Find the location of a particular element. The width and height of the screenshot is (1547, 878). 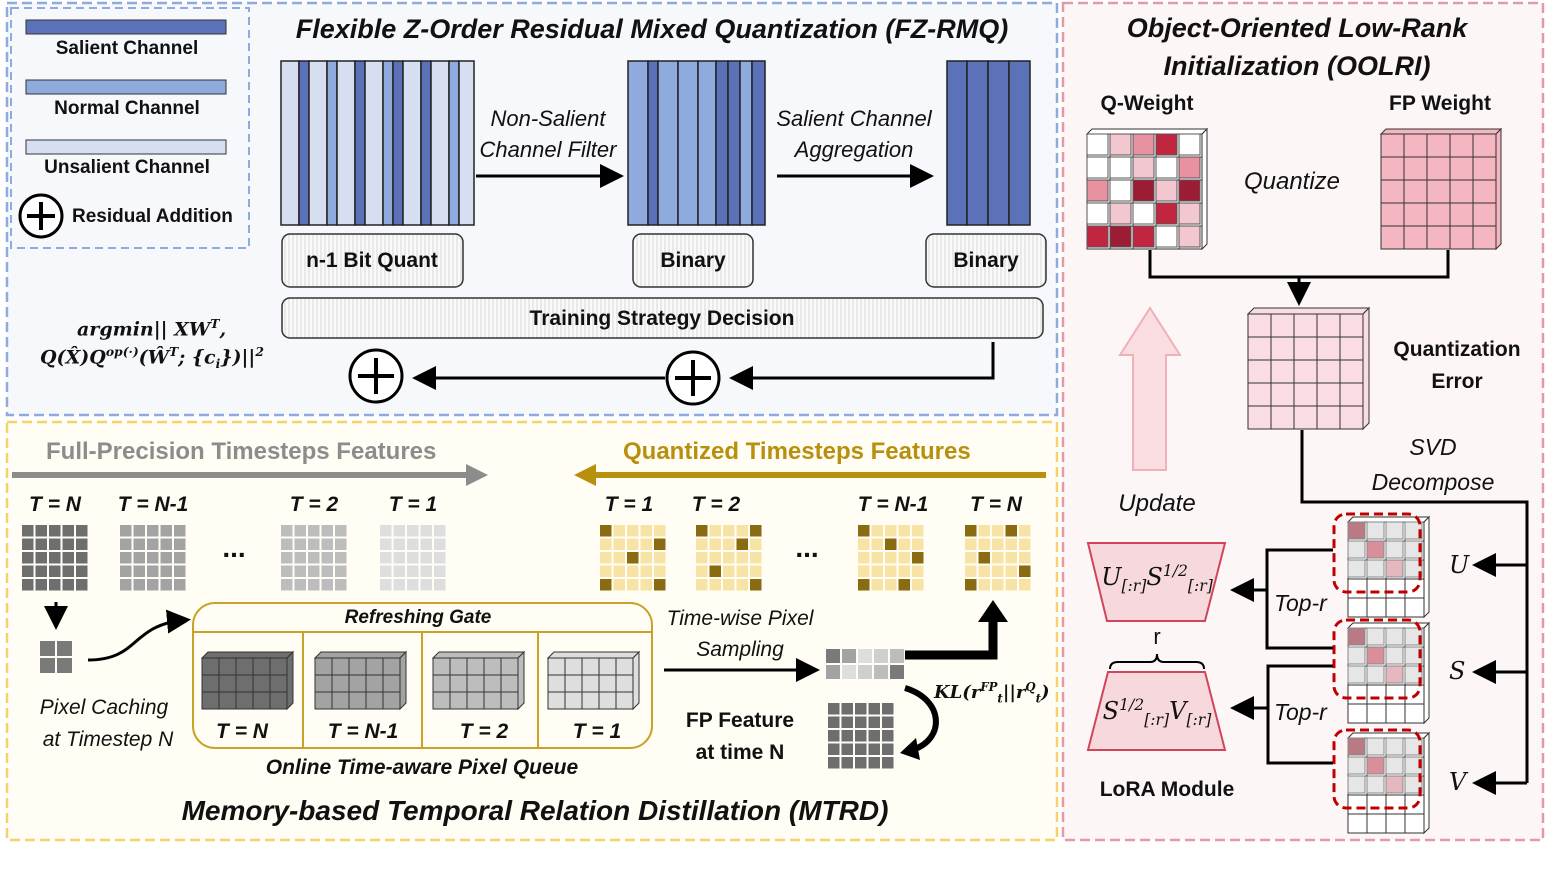

formula-part: S is located at coordinates (1111, 711).